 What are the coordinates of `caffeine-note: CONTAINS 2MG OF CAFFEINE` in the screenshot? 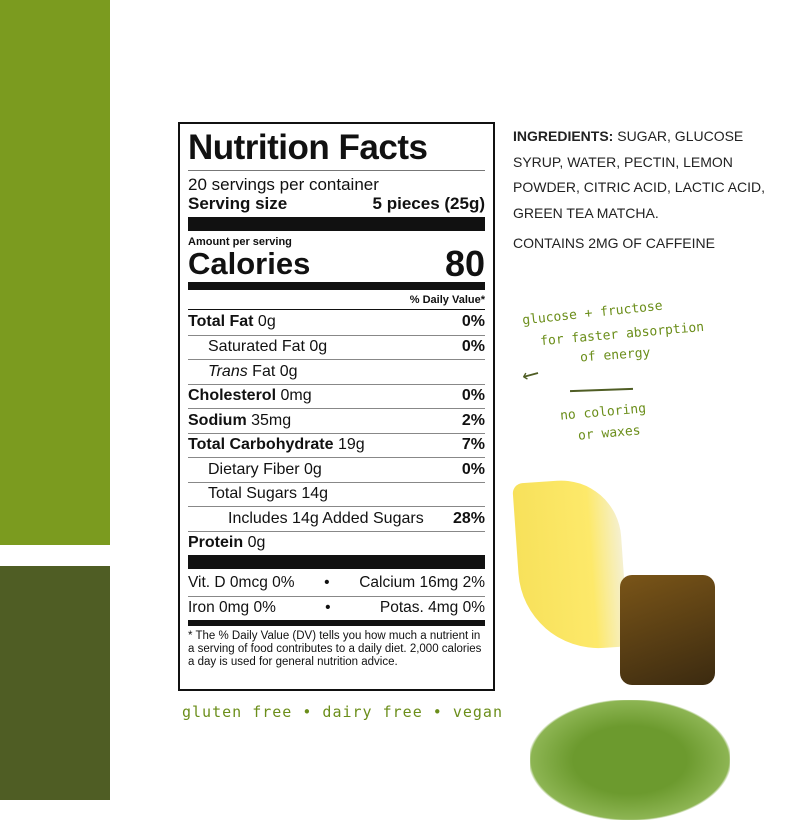 It's located at (614, 243).